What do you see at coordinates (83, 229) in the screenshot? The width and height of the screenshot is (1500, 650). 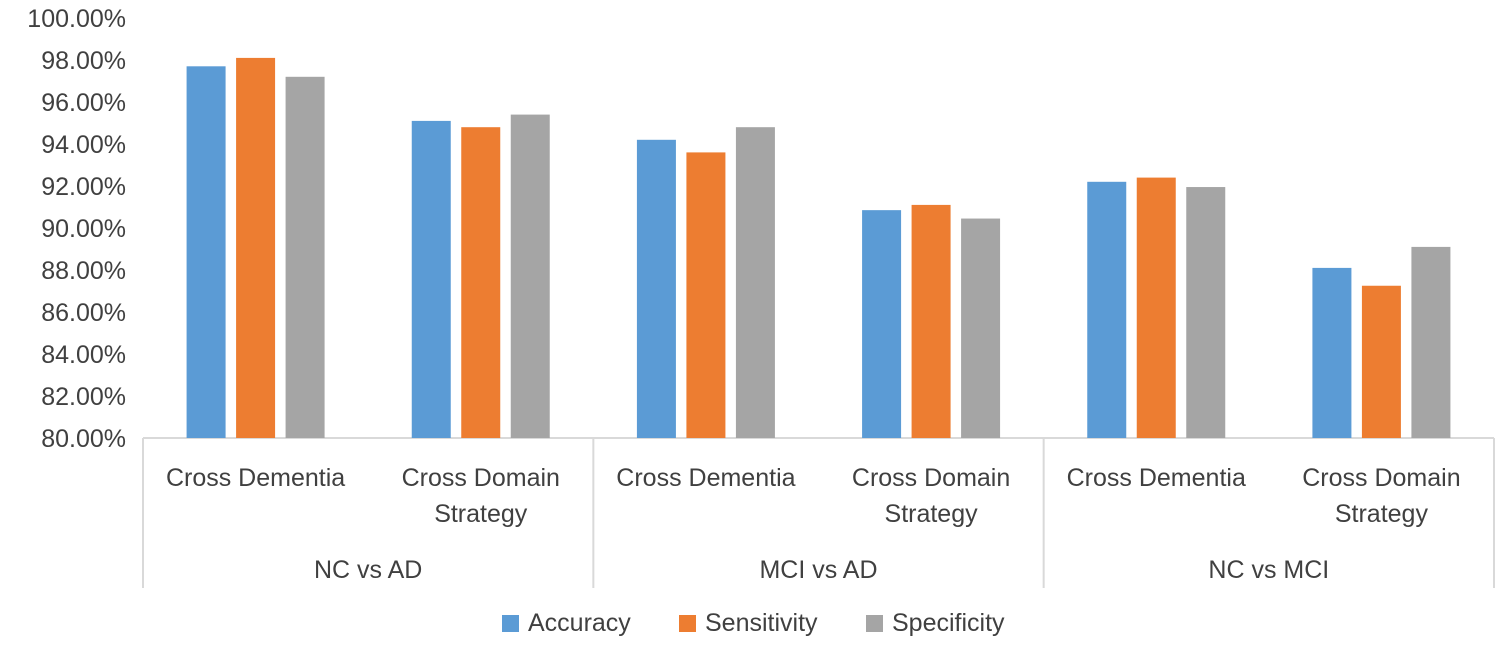 I see `y-tick-label: 90.00%` at bounding box center [83, 229].